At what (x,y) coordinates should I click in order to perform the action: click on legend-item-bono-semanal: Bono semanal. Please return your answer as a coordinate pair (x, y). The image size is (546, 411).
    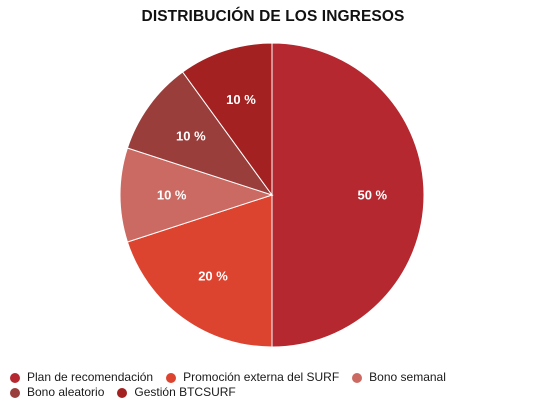
    Looking at the image, I should click on (399, 377).